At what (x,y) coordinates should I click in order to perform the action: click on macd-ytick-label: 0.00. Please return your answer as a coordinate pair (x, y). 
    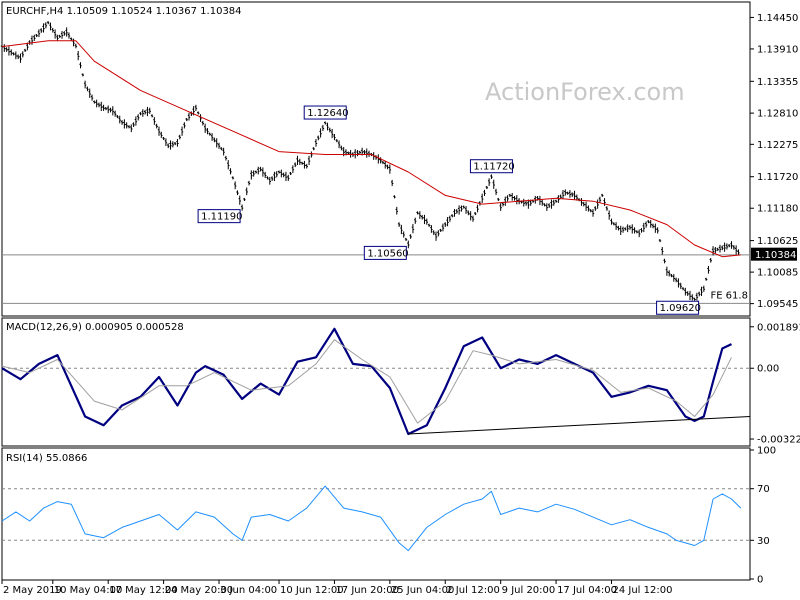
    Looking at the image, I should click on (768, 369).